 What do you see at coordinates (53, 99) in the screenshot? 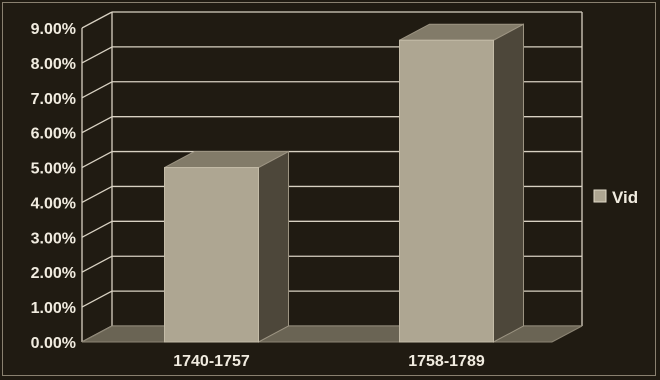
I see `y-tick-label: 7.00%` at bounding box center [53, 99].